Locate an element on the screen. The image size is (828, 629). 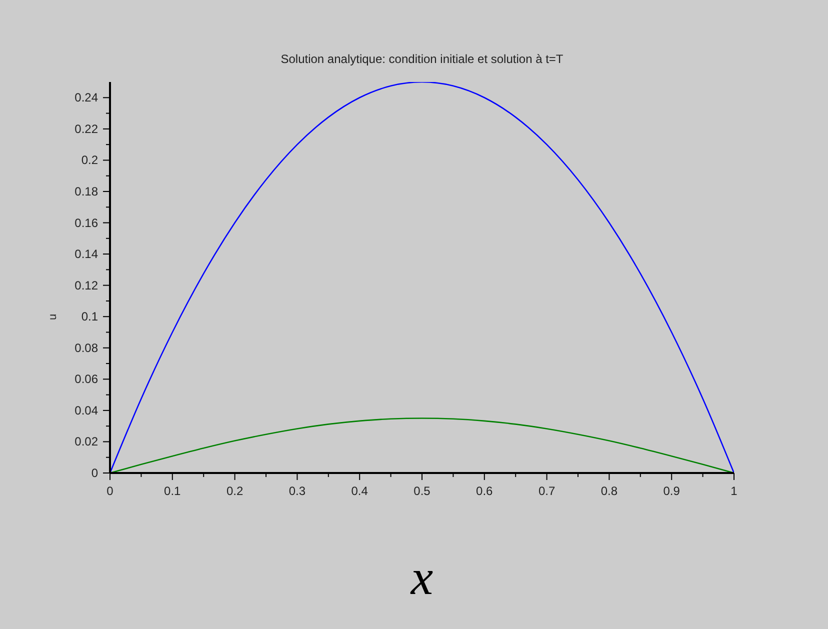
chart-title: Solution analytique: condition initiale et solution à t=T is located at coordinates (422, 59).